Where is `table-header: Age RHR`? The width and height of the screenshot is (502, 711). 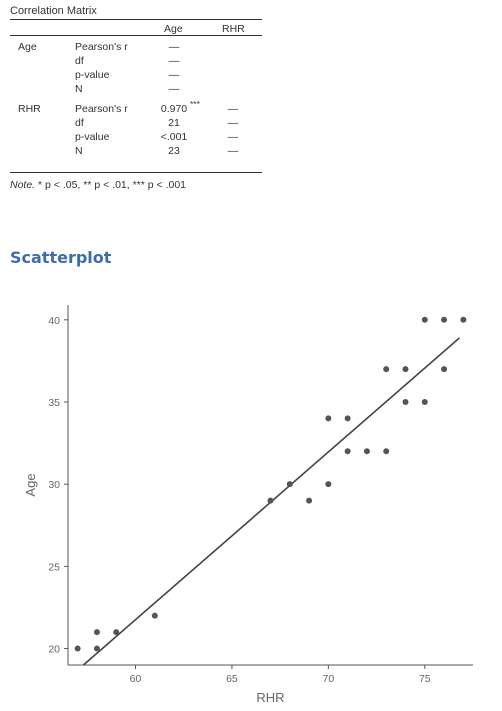 table-header: Age RHR is located at coordinates (136, 27).